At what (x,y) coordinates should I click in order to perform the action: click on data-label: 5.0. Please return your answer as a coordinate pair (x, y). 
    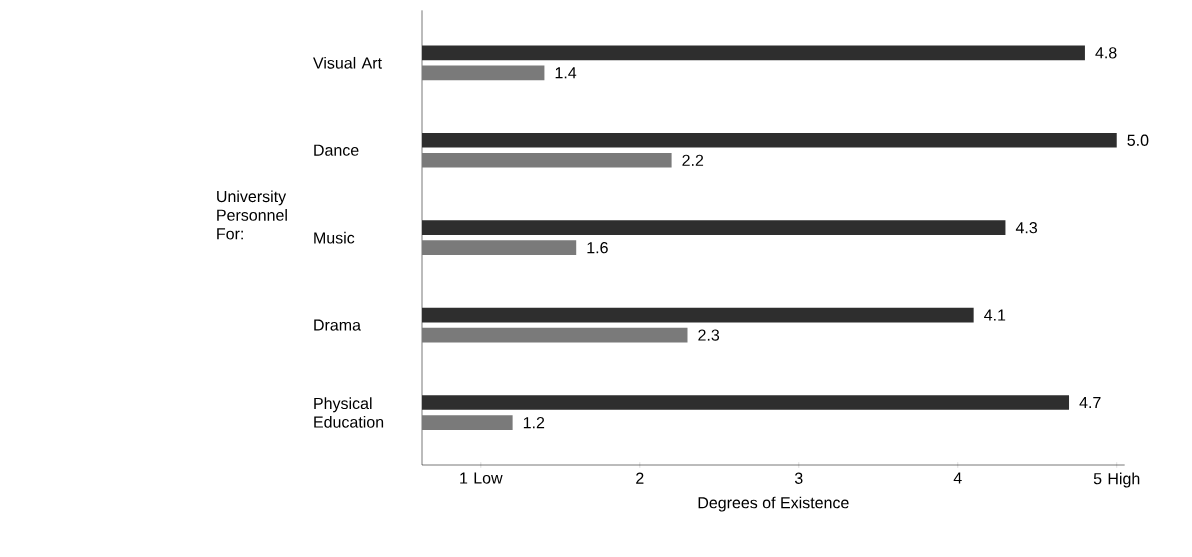
    Looking at the image, I should click on (1138, 140).